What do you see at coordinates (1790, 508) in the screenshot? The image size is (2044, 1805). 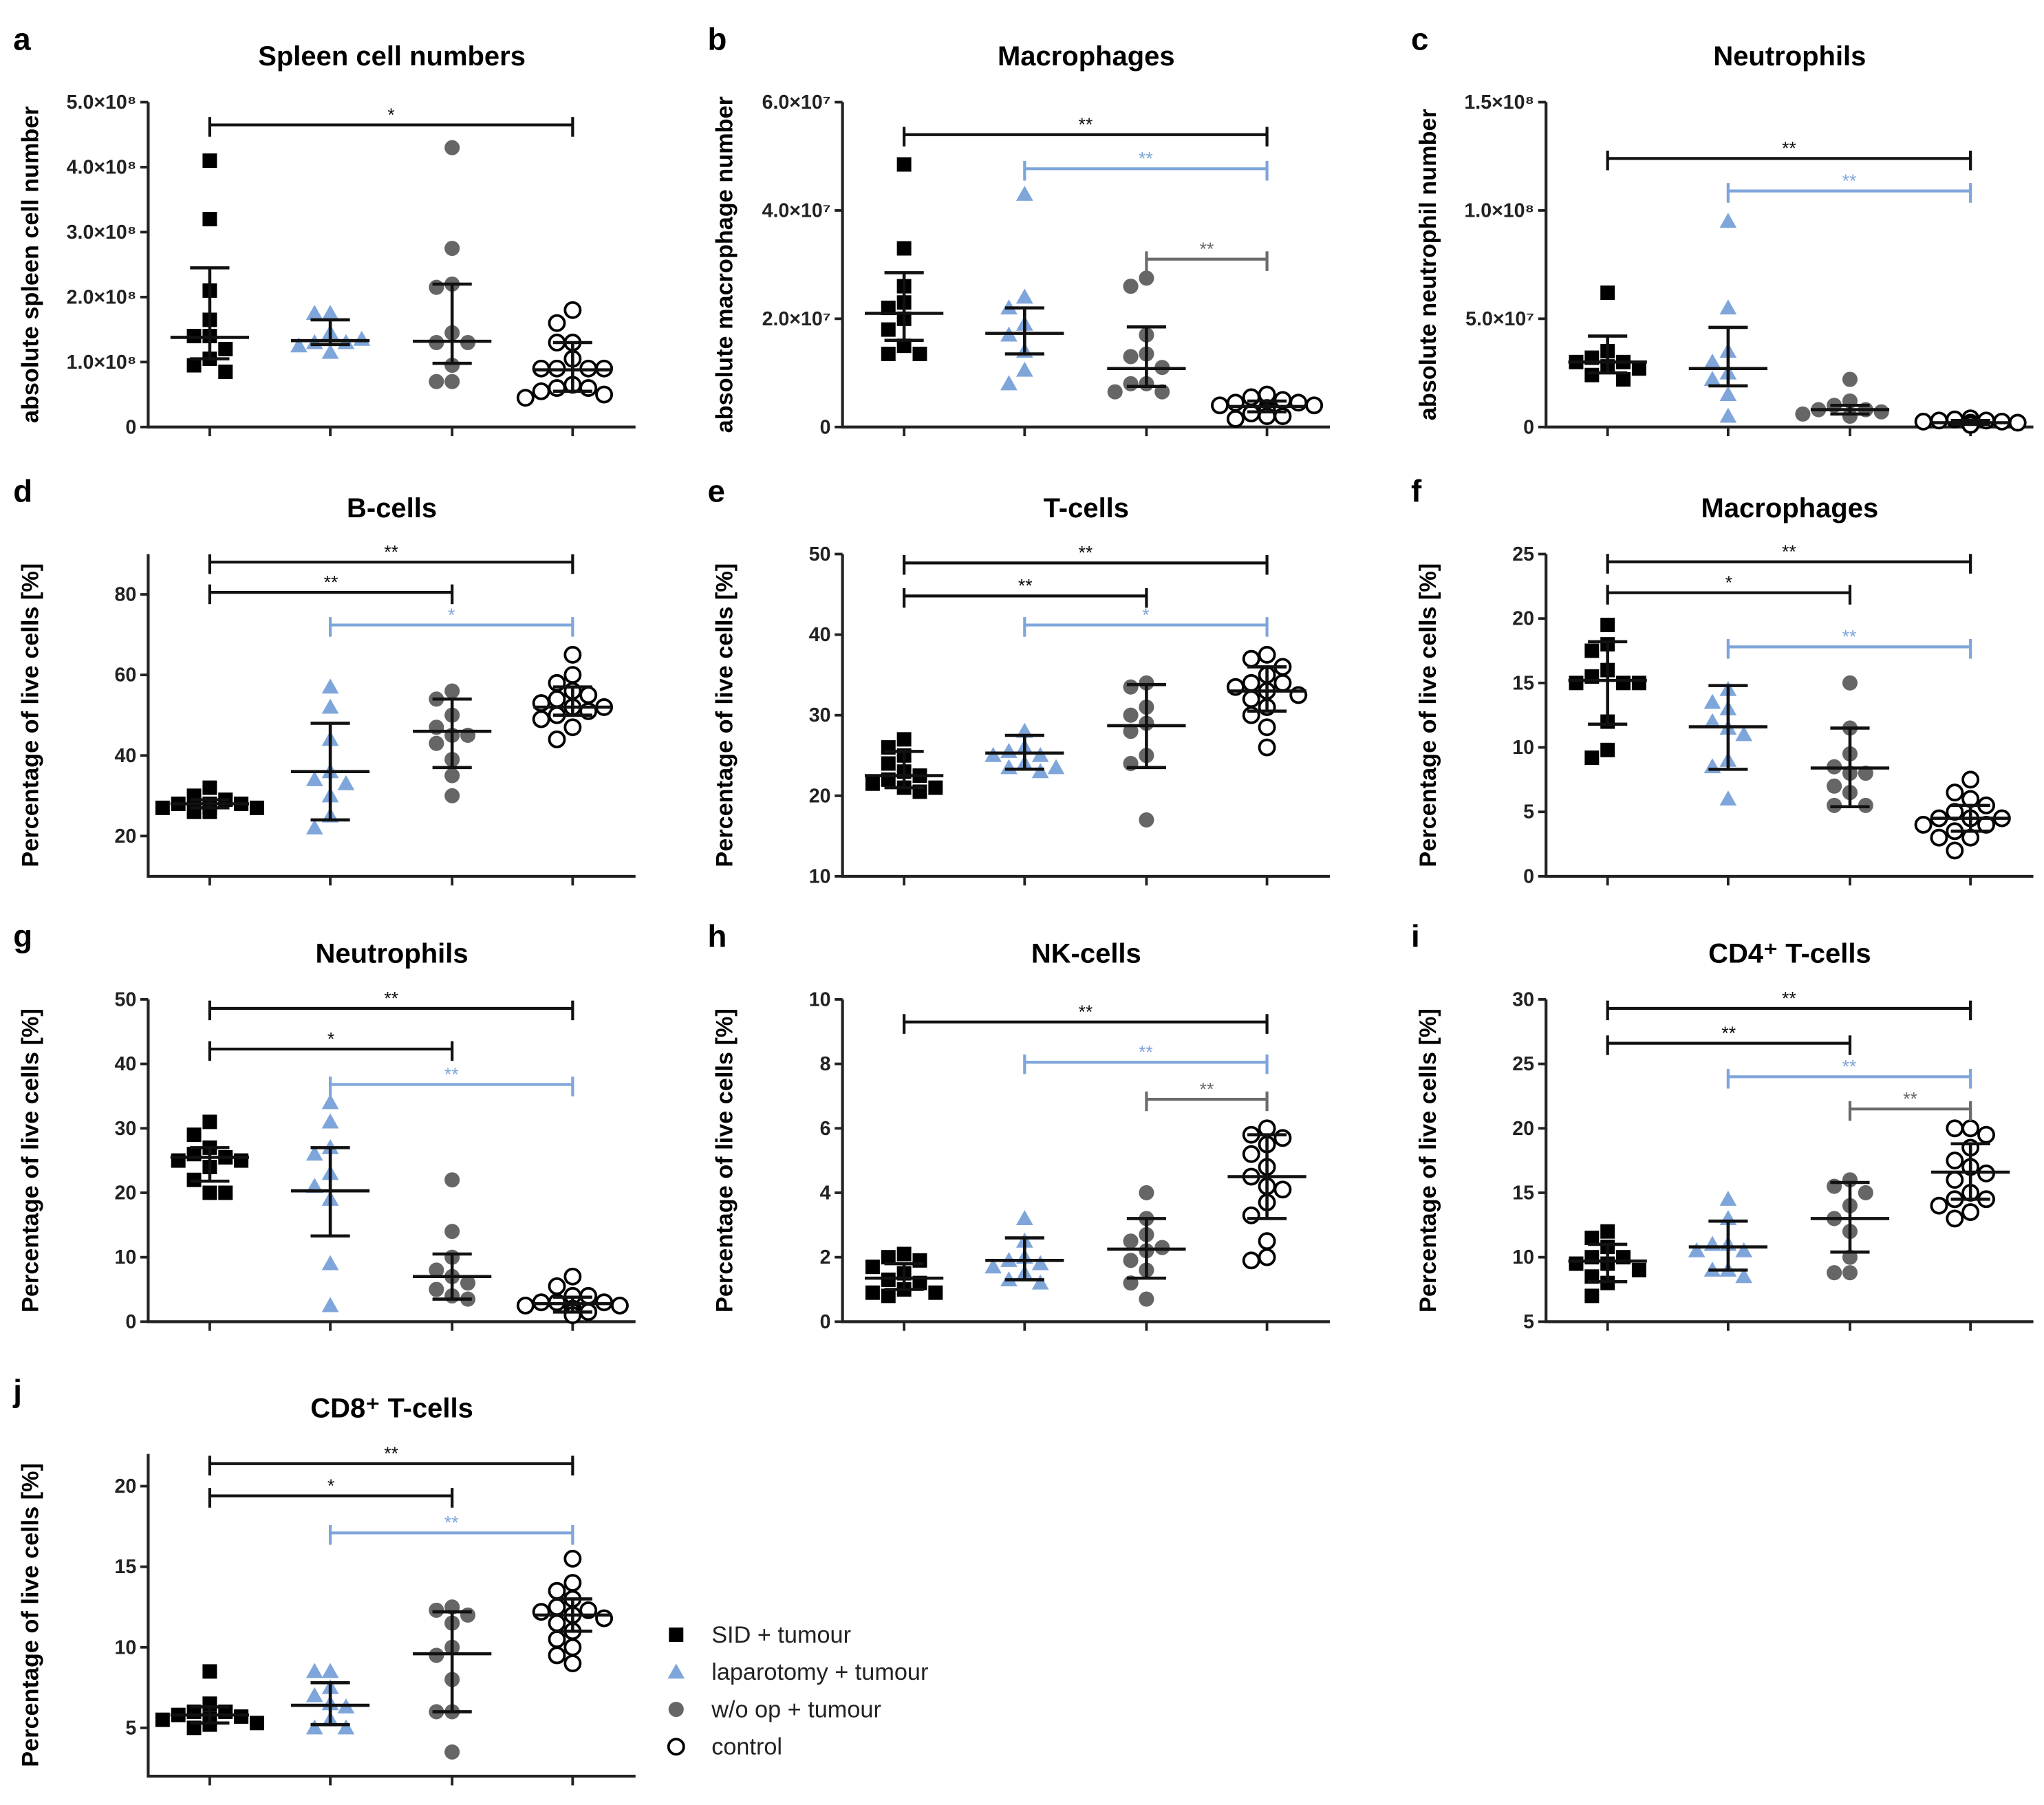 I see `panel-title: Macrophages` at bounding box center [1790, 508].